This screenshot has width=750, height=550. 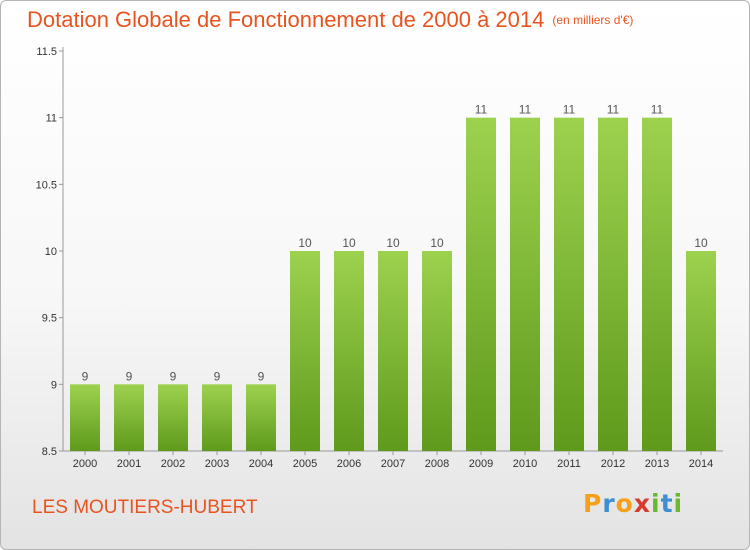 I want to click on x-tick-label: 2005, so click(x=305, y=464).